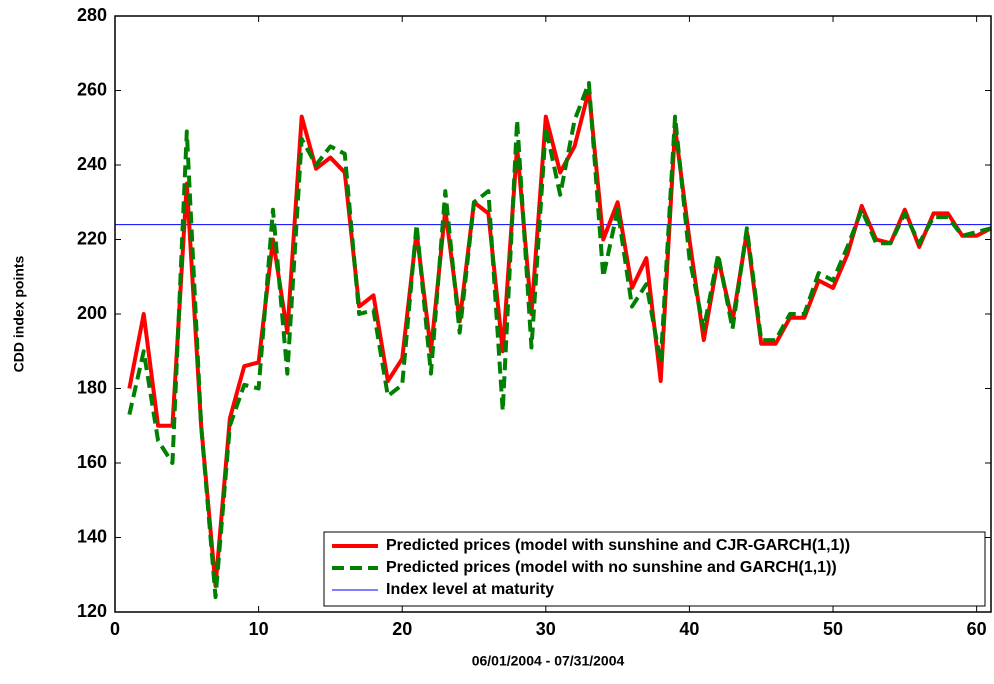 The height and width of the screenshot is (684, 994). Describe the element at coordinates (977, 629) in the screenshot. I see `x-tick-label: 60` at that location.